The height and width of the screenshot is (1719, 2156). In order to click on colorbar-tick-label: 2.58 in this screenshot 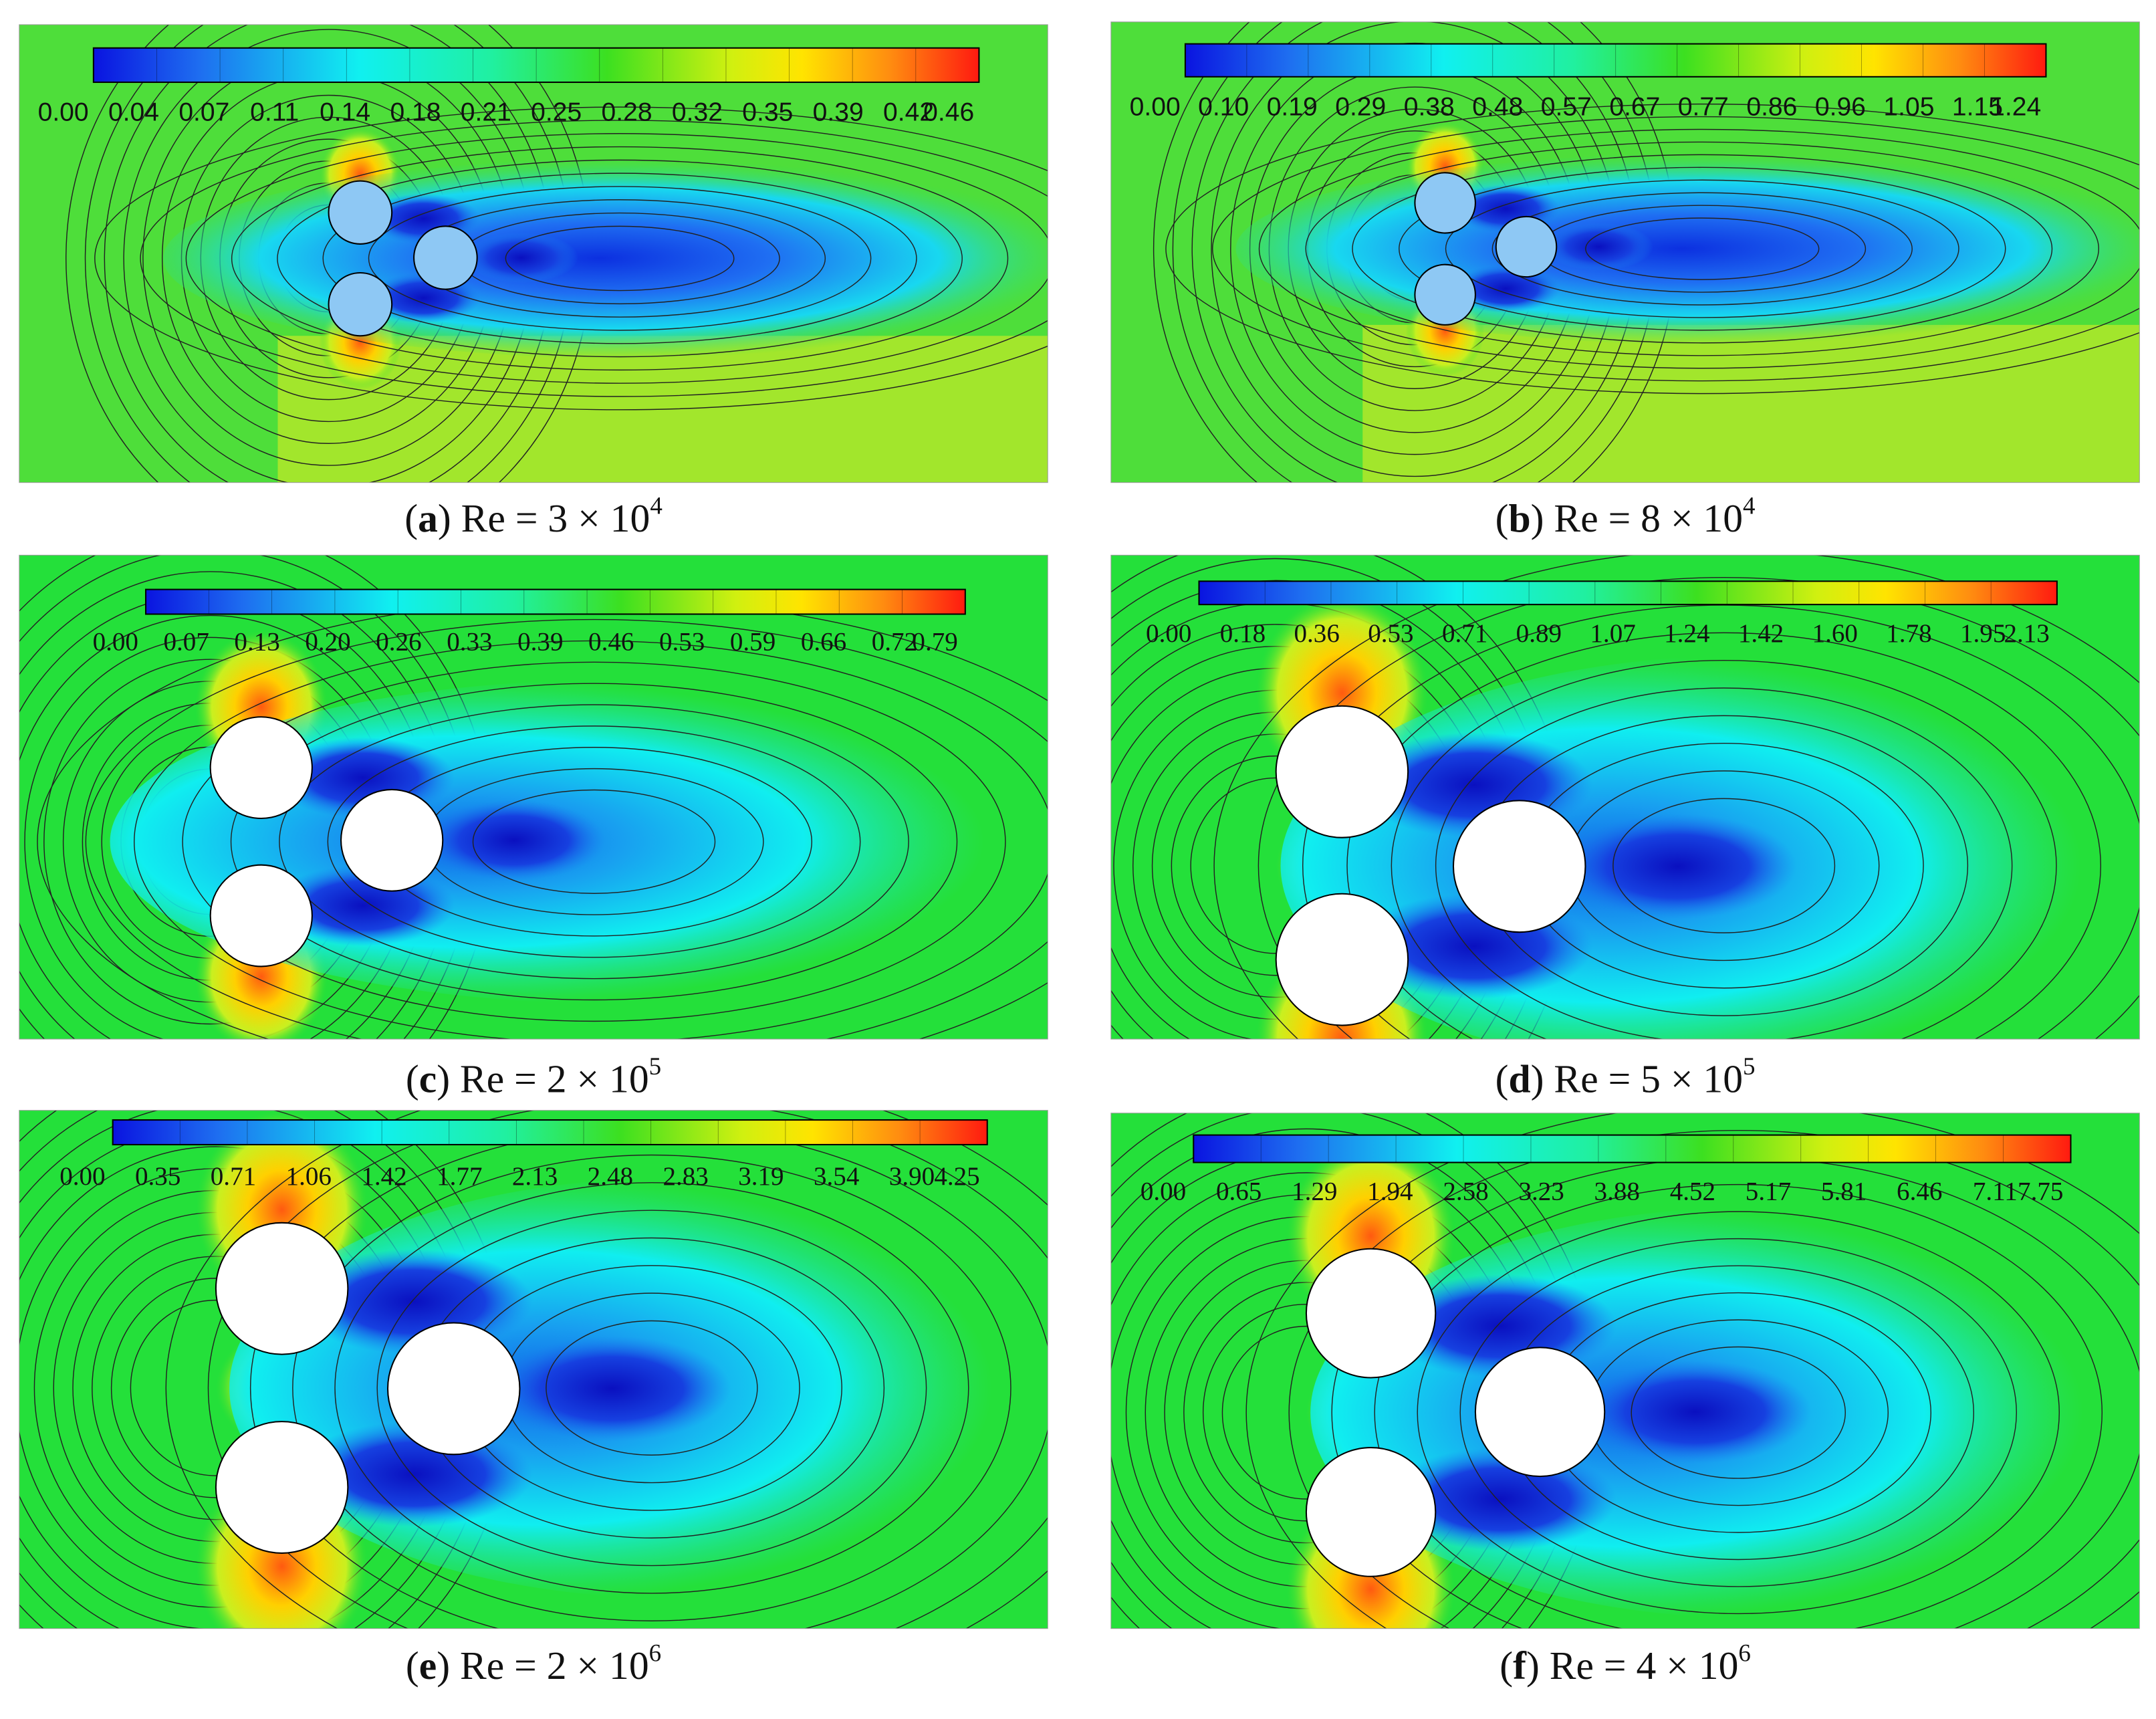, I will do `click(1465, 1191)`.